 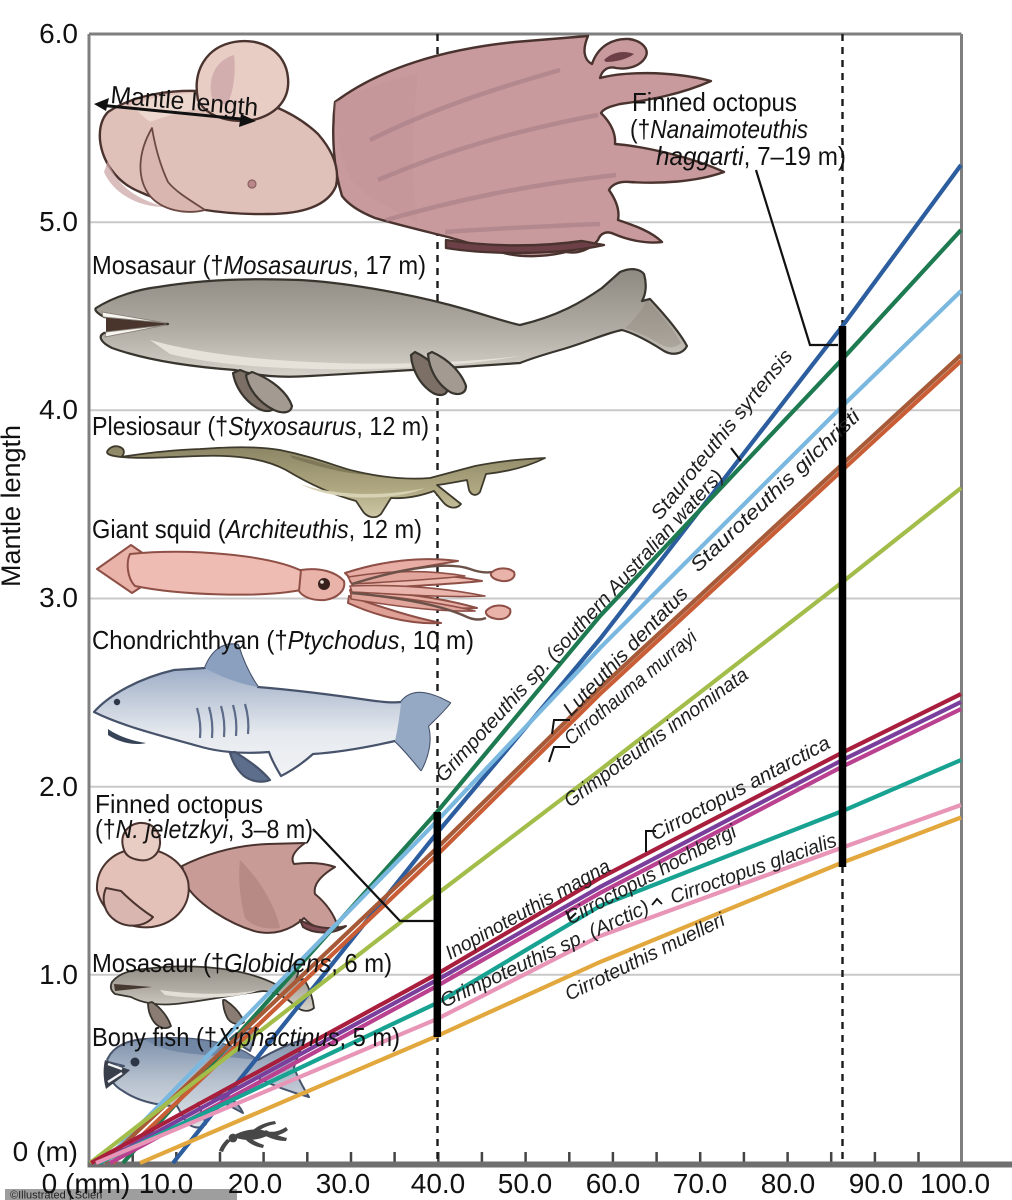 I want to click on svg-text:Plesiosaur (†Styxosaurus, 12 m: Plesiosaur (†Styxosaurus, 12 m), so click(x=260, y=426).